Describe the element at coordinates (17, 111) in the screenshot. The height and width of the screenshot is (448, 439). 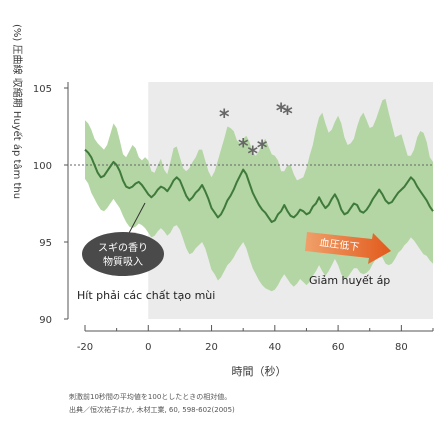
I see `y-axis-label: (%) 圧曲線 収縮期 Huyết áp tâm thu` at that location.